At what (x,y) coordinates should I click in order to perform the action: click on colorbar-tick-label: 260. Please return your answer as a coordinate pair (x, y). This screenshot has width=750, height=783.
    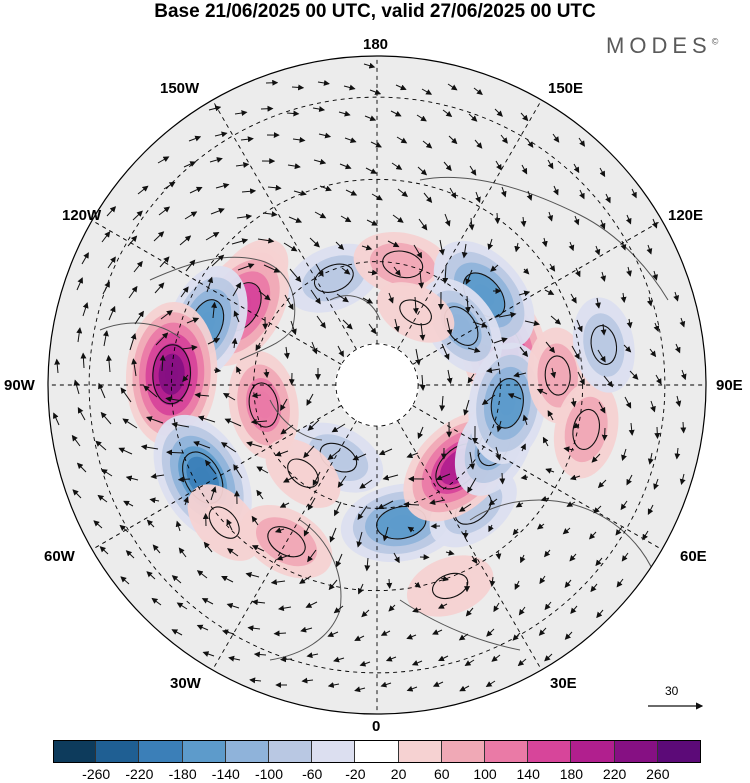
    Looking at the image, I should click on (658, 774).